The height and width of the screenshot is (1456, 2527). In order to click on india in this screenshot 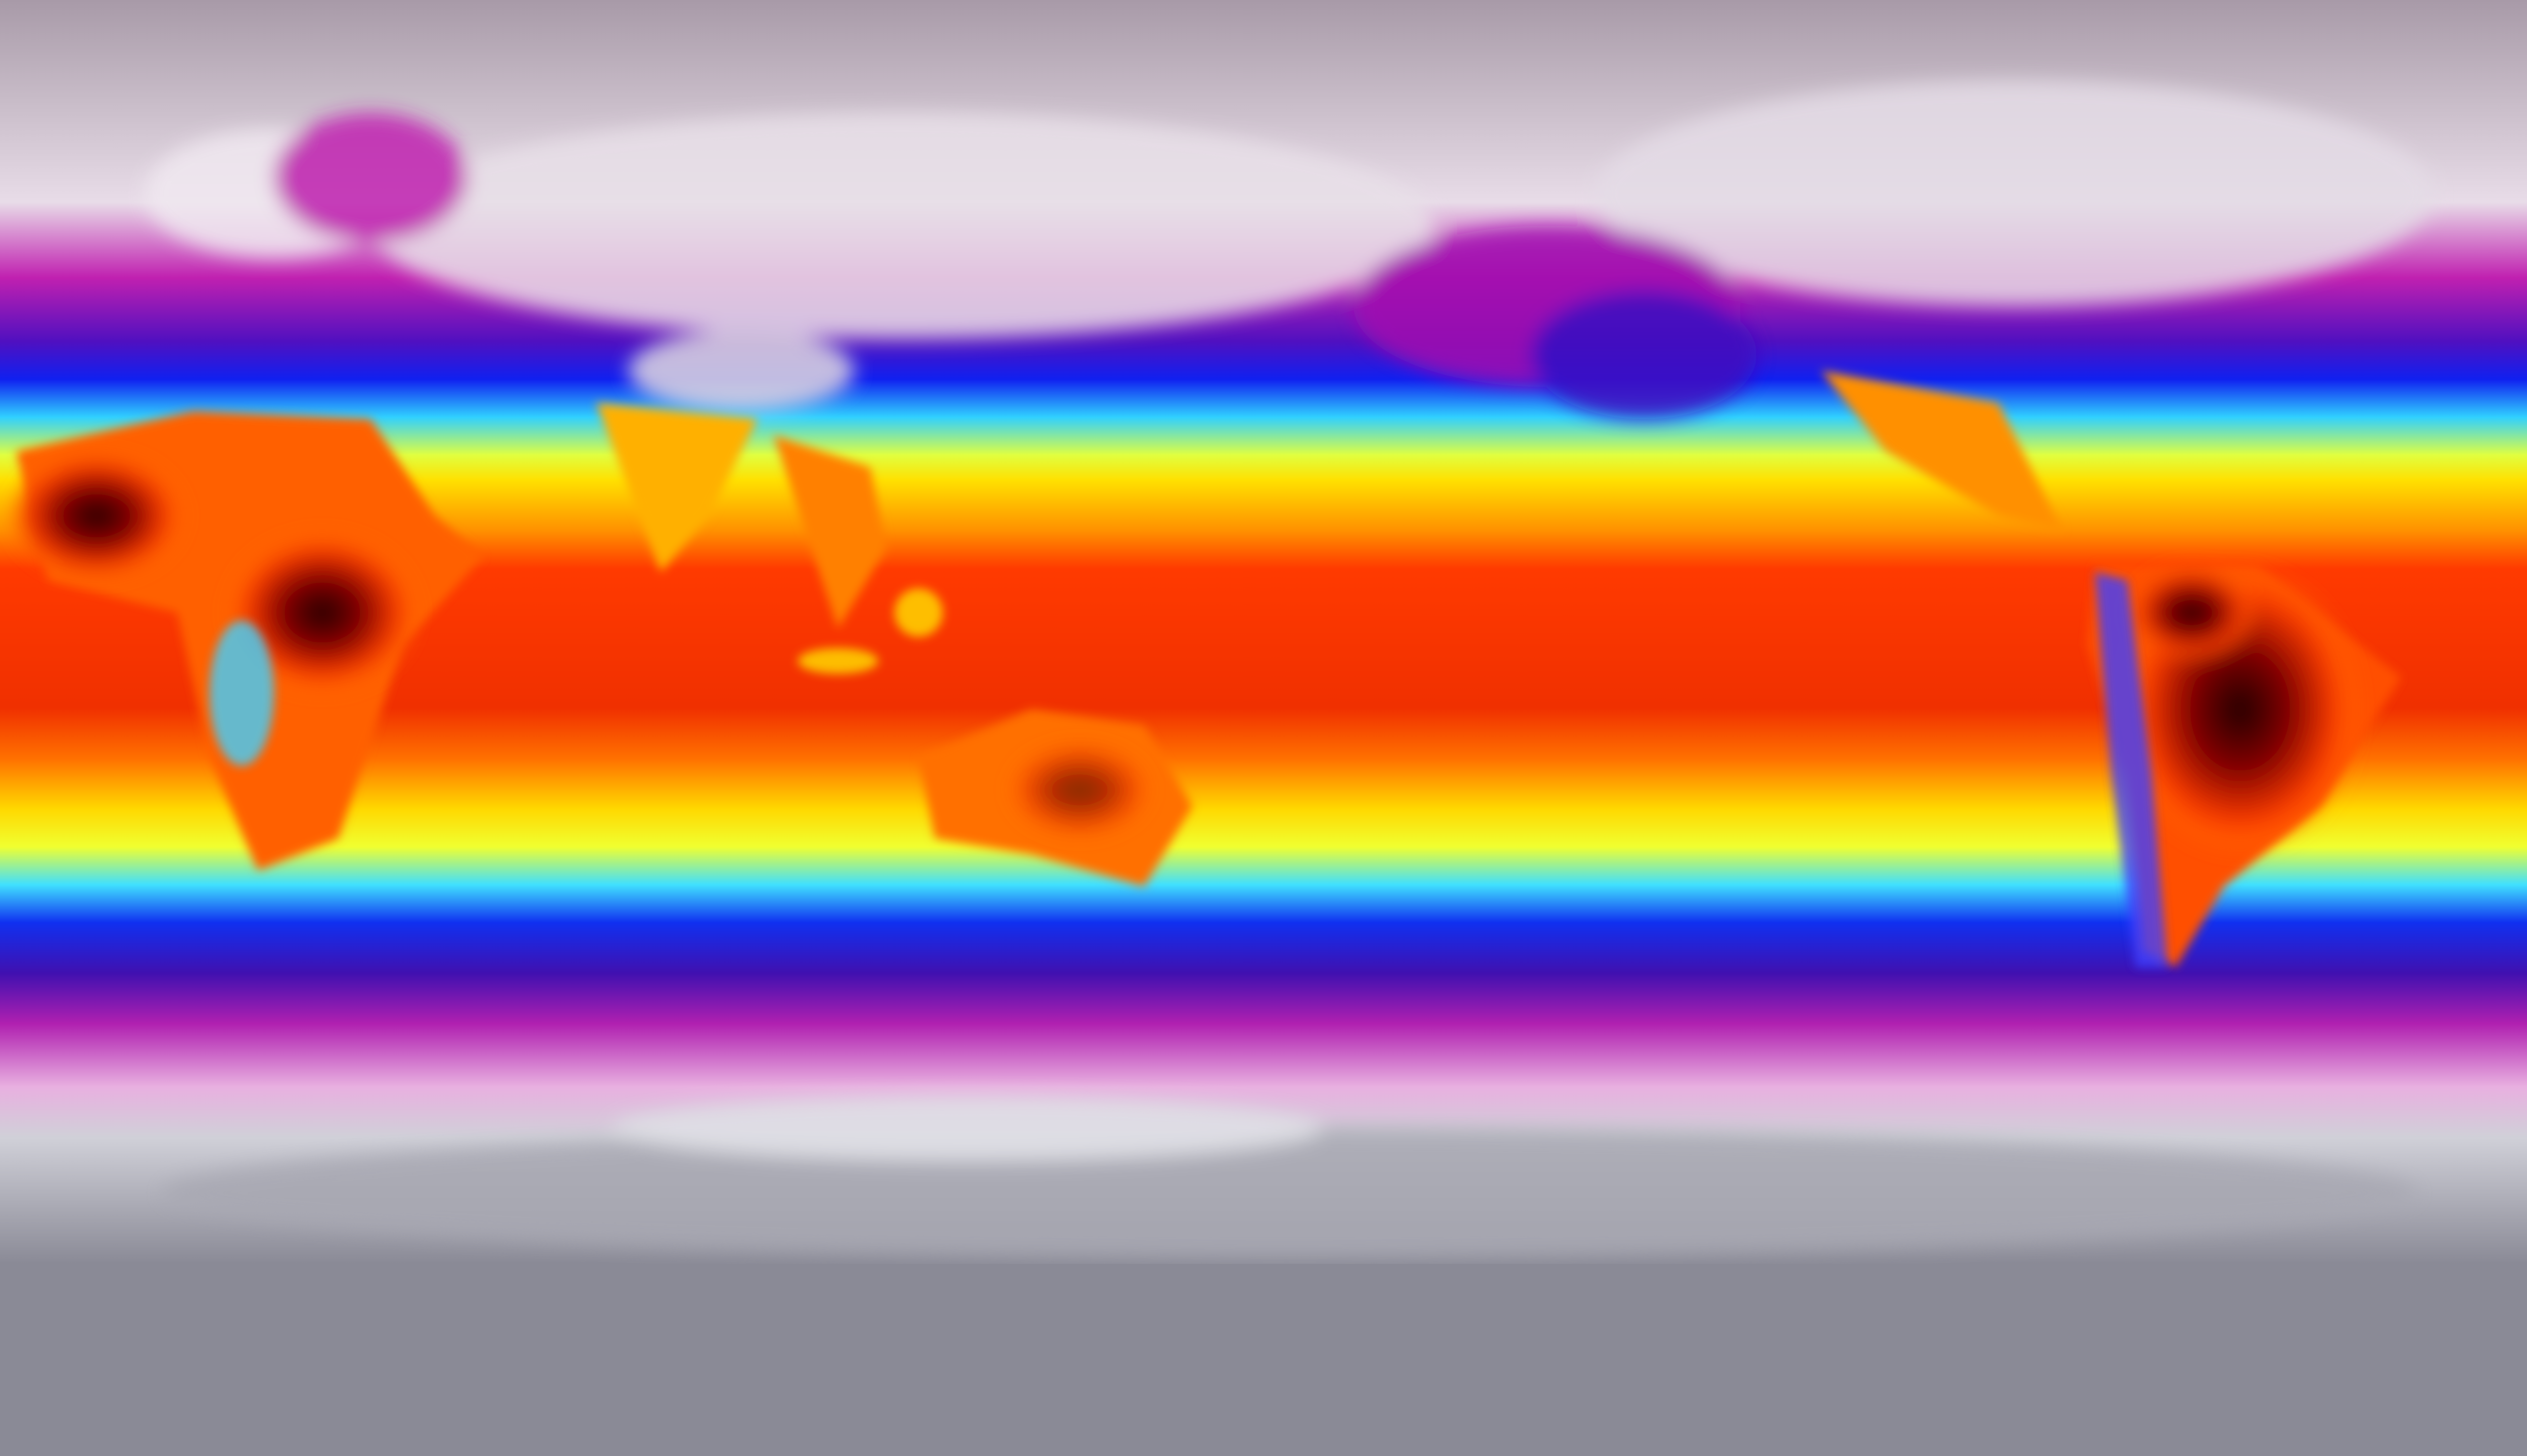, I will do `click(677, 488)`.